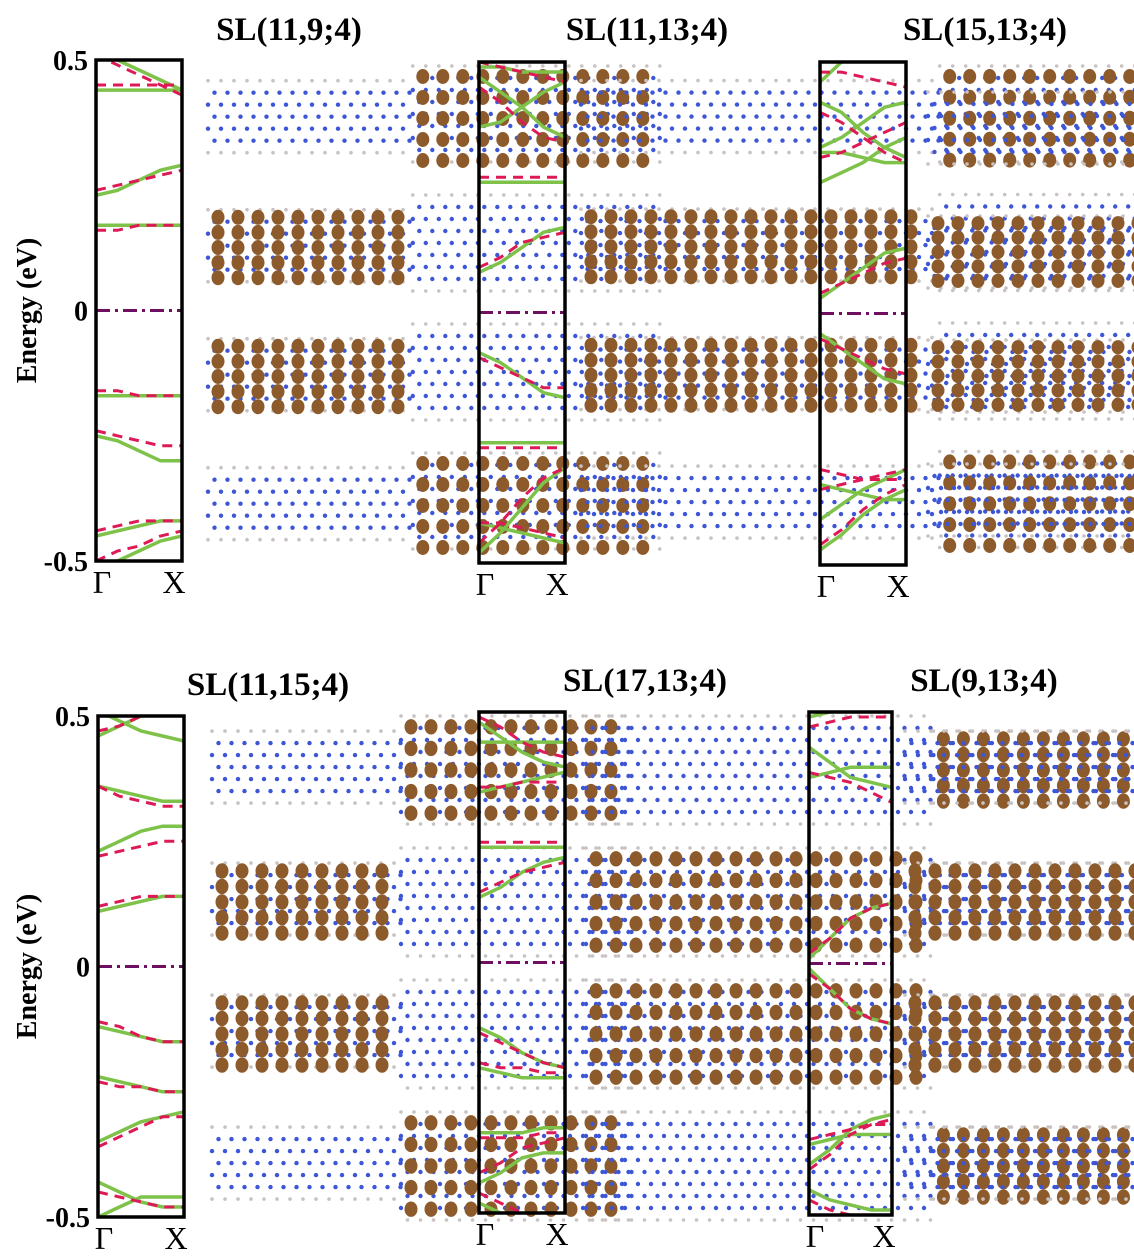 This screenshot has height=1258, width=1134. What do you see at coordinates (645, 681) in the screenshot?
I see `panel-title: SL(17,13;4)` at bounding box center [645, 681].